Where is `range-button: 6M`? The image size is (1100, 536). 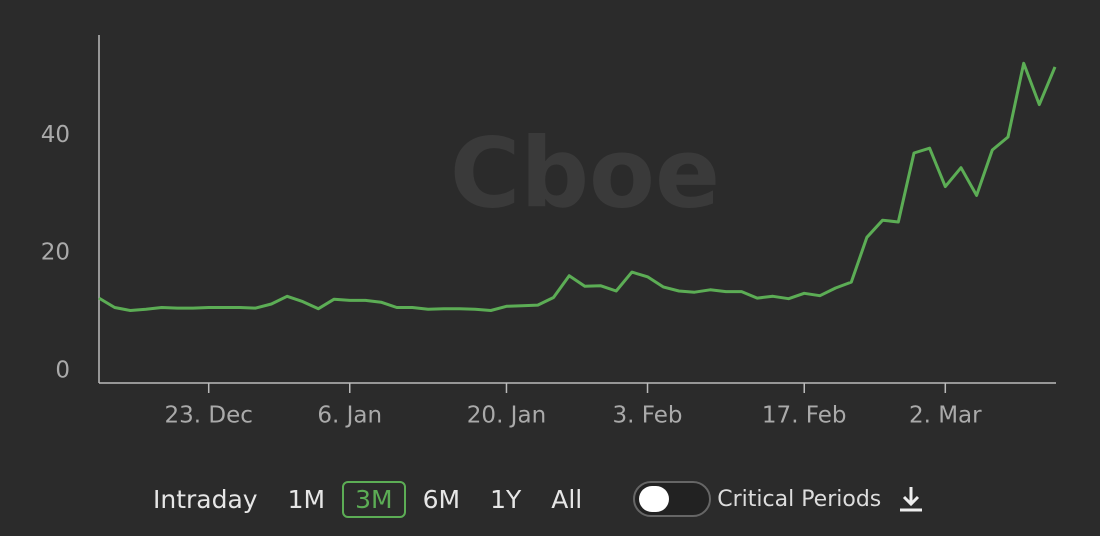 range-button: 6M is located at coordinates (441, 499).